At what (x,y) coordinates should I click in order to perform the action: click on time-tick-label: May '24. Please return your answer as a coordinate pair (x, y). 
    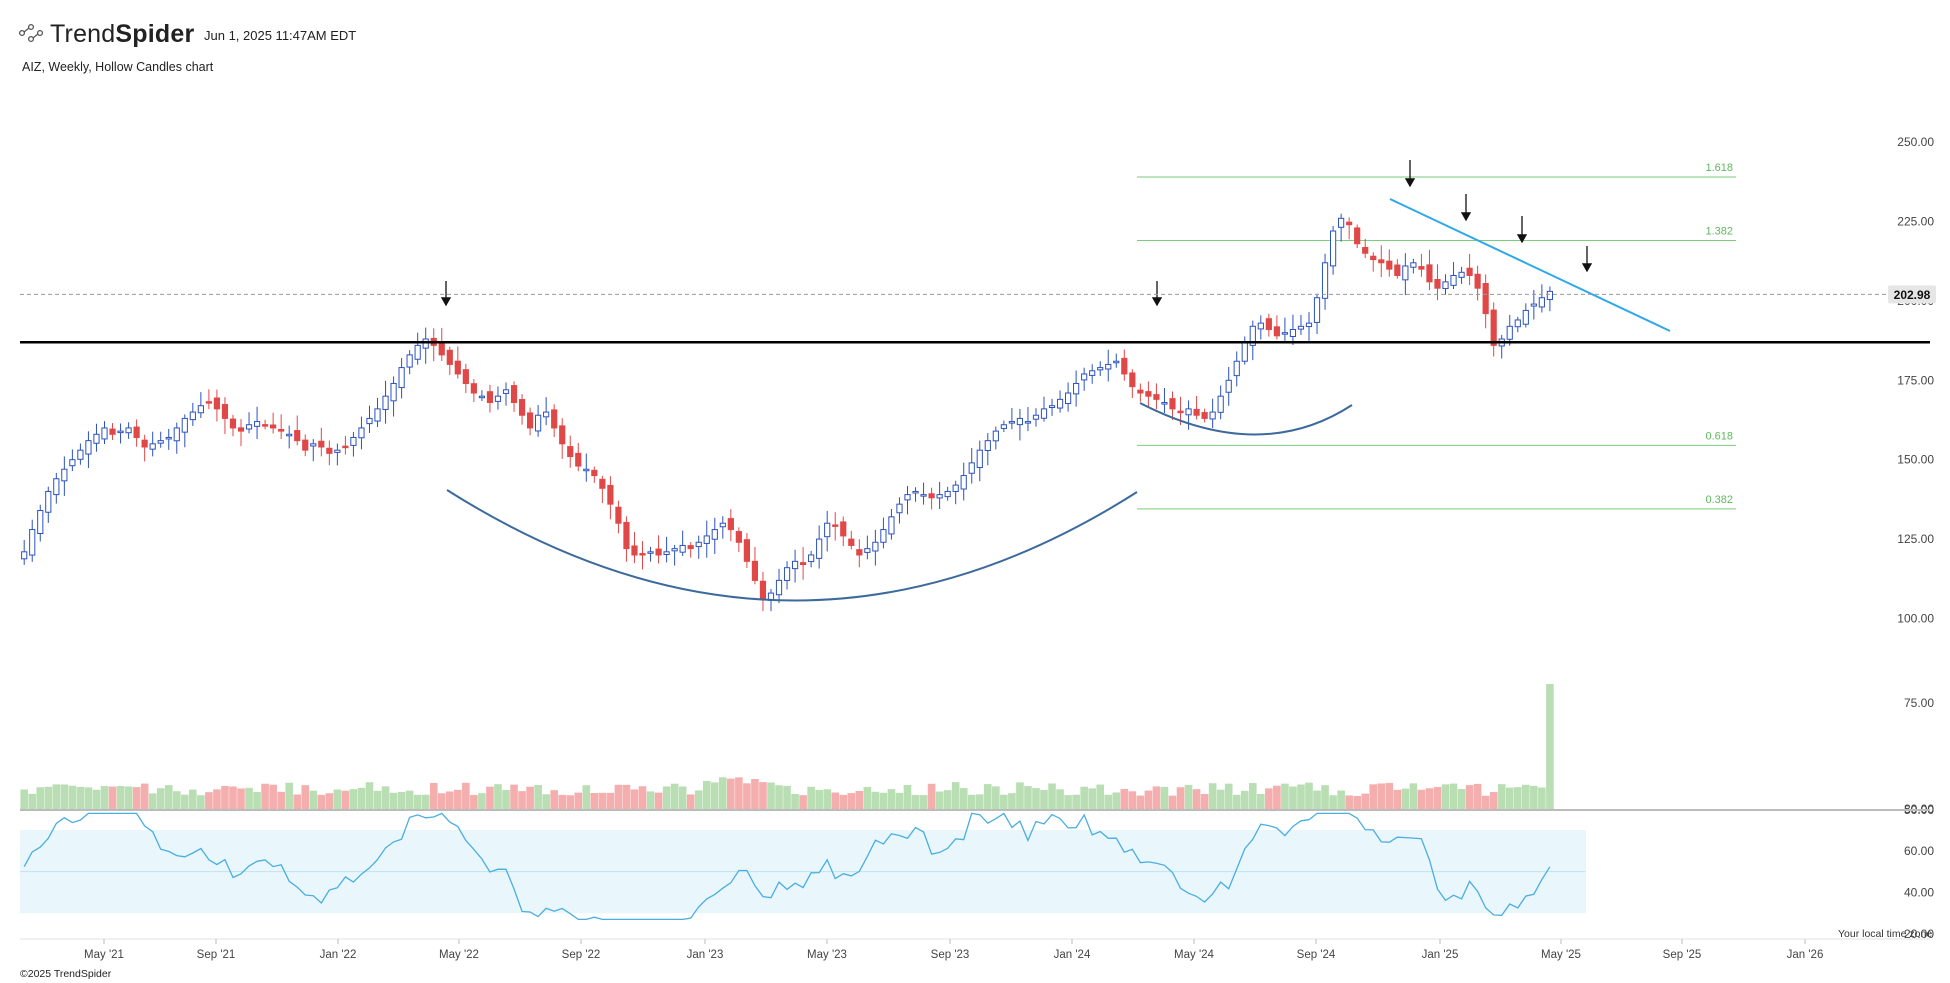
    Looking at the image, I should click on (1194, 955).